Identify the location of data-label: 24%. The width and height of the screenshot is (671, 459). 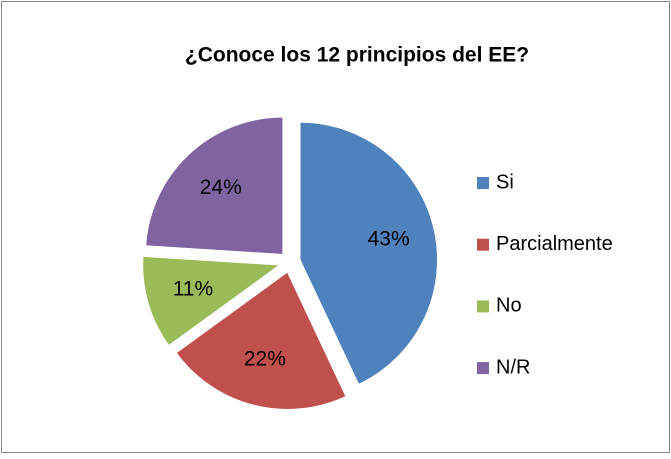
(221, 187).